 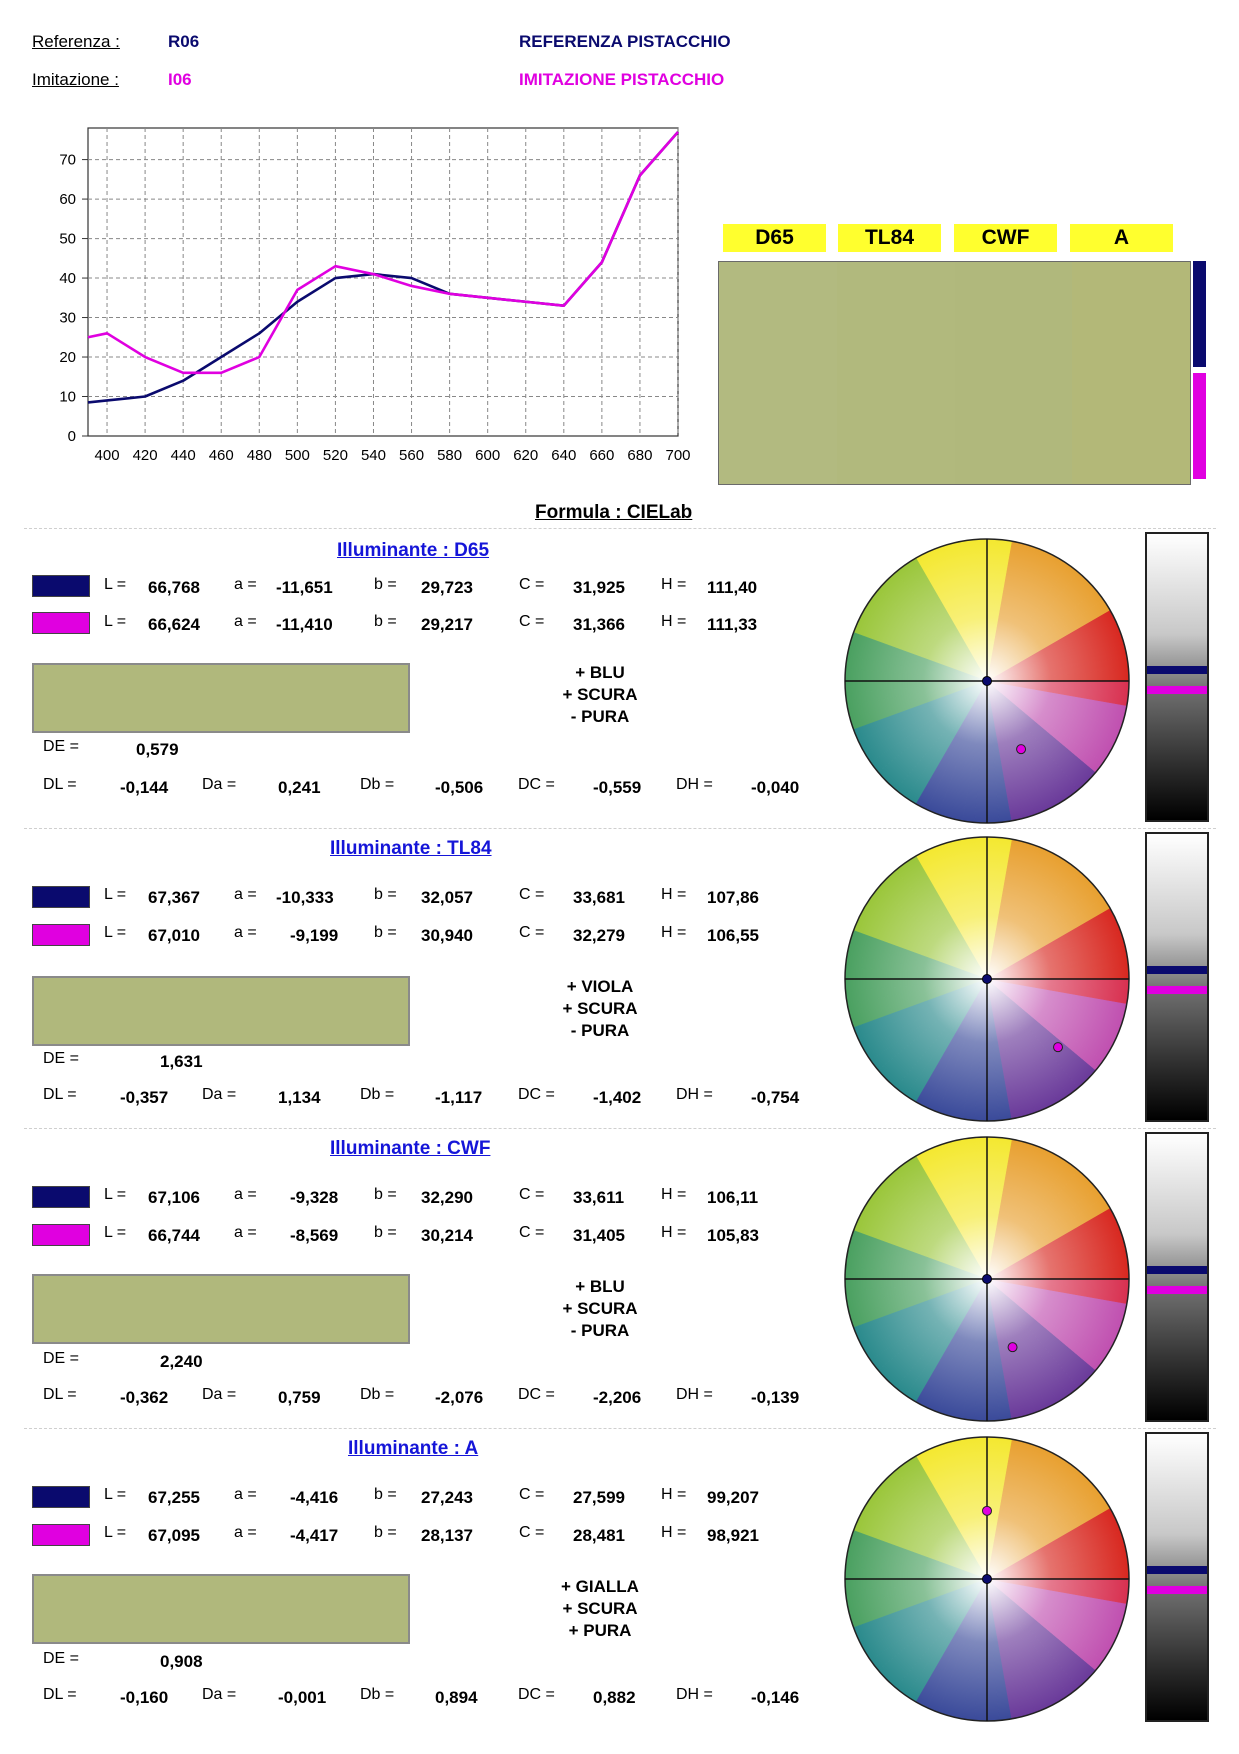 I want to click on swatch-a, so click(x=1131, y=373).